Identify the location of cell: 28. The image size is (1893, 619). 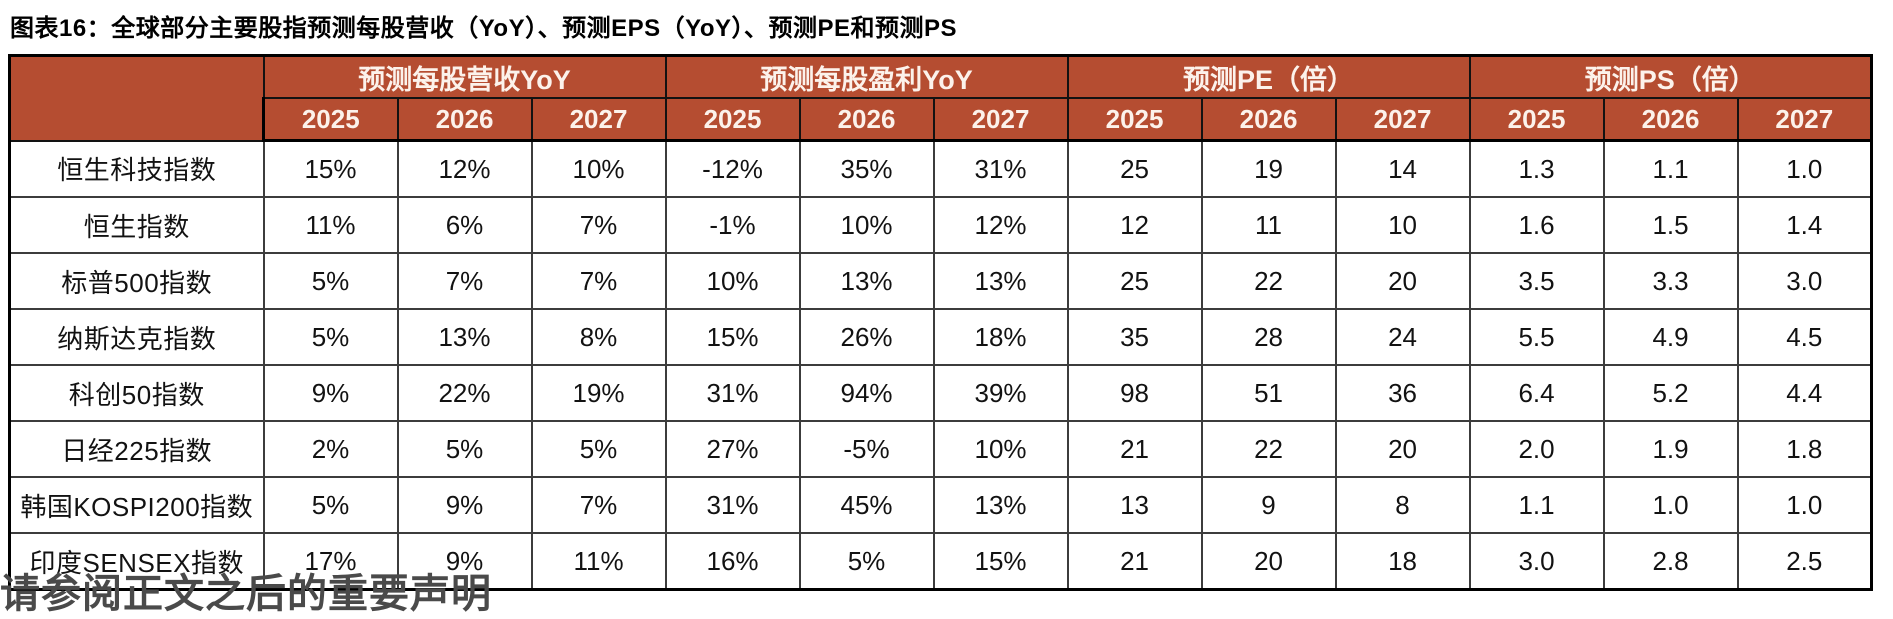
(1268, 337).